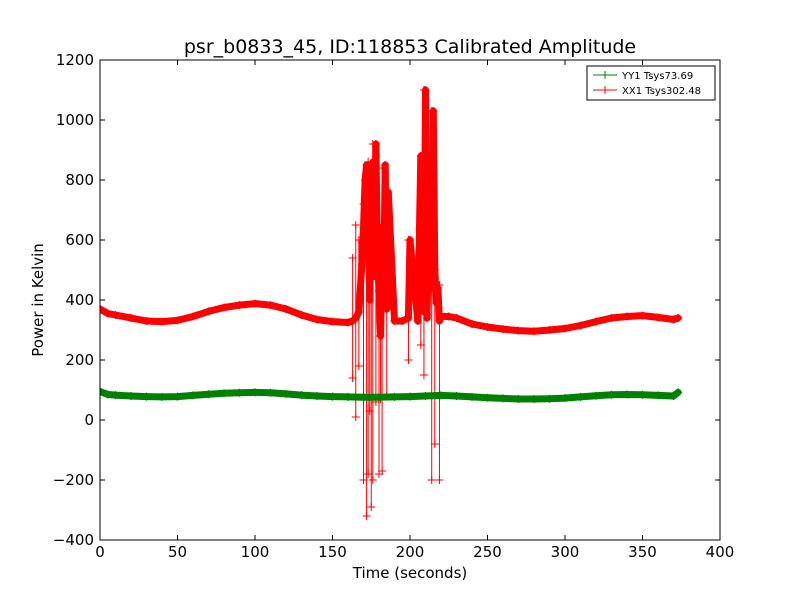 Image resolution: width=800 pixels, height=600 pixels. What do you see at coordinates (642, 552) in the screenshot?
I see `x-tick-label: 350` at bounding box center [642, 552].